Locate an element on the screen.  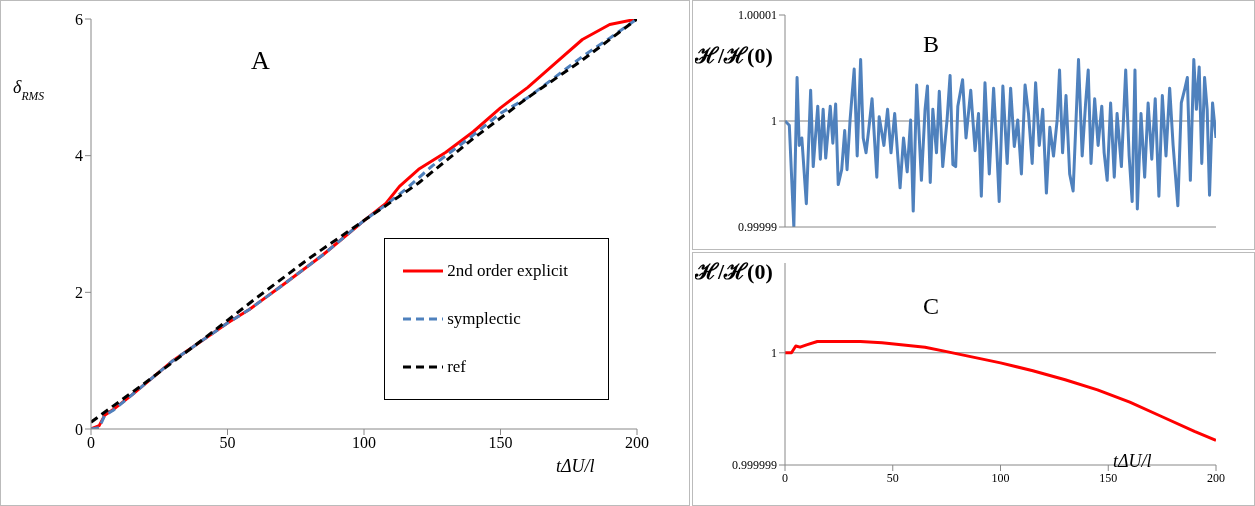
y-tick-label: 0 is located at coordinates (79, 429).